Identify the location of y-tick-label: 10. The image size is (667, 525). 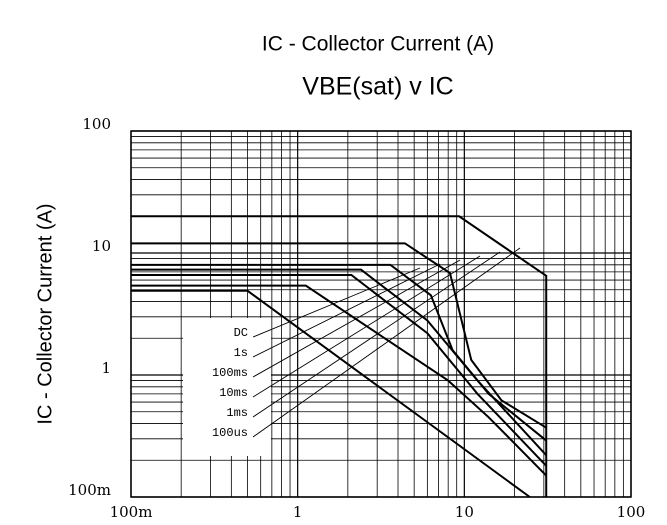
(101, 246).